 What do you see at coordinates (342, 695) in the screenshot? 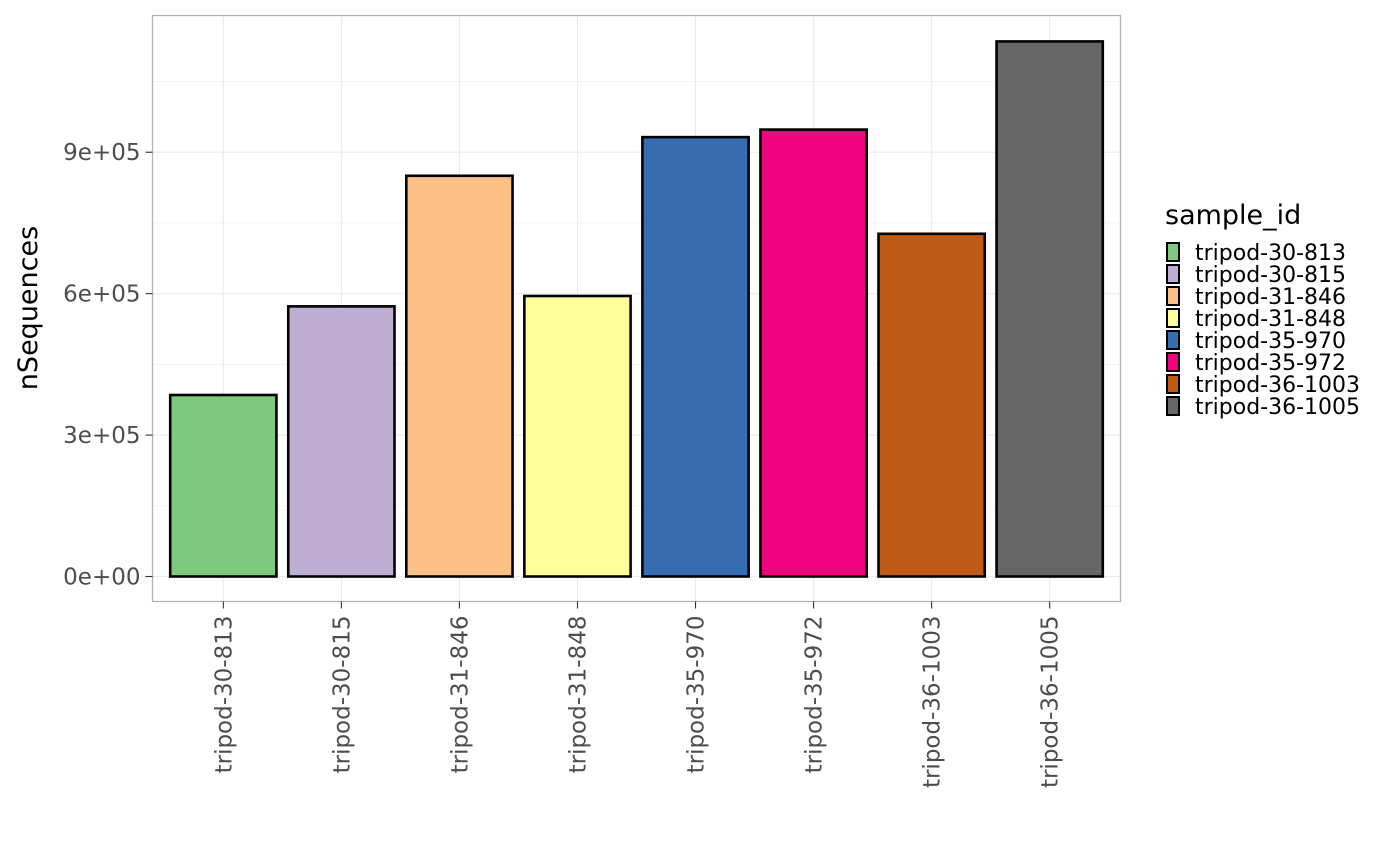
I see `x-tick-label: tripod-30-815` at bounding box center [342, 695].